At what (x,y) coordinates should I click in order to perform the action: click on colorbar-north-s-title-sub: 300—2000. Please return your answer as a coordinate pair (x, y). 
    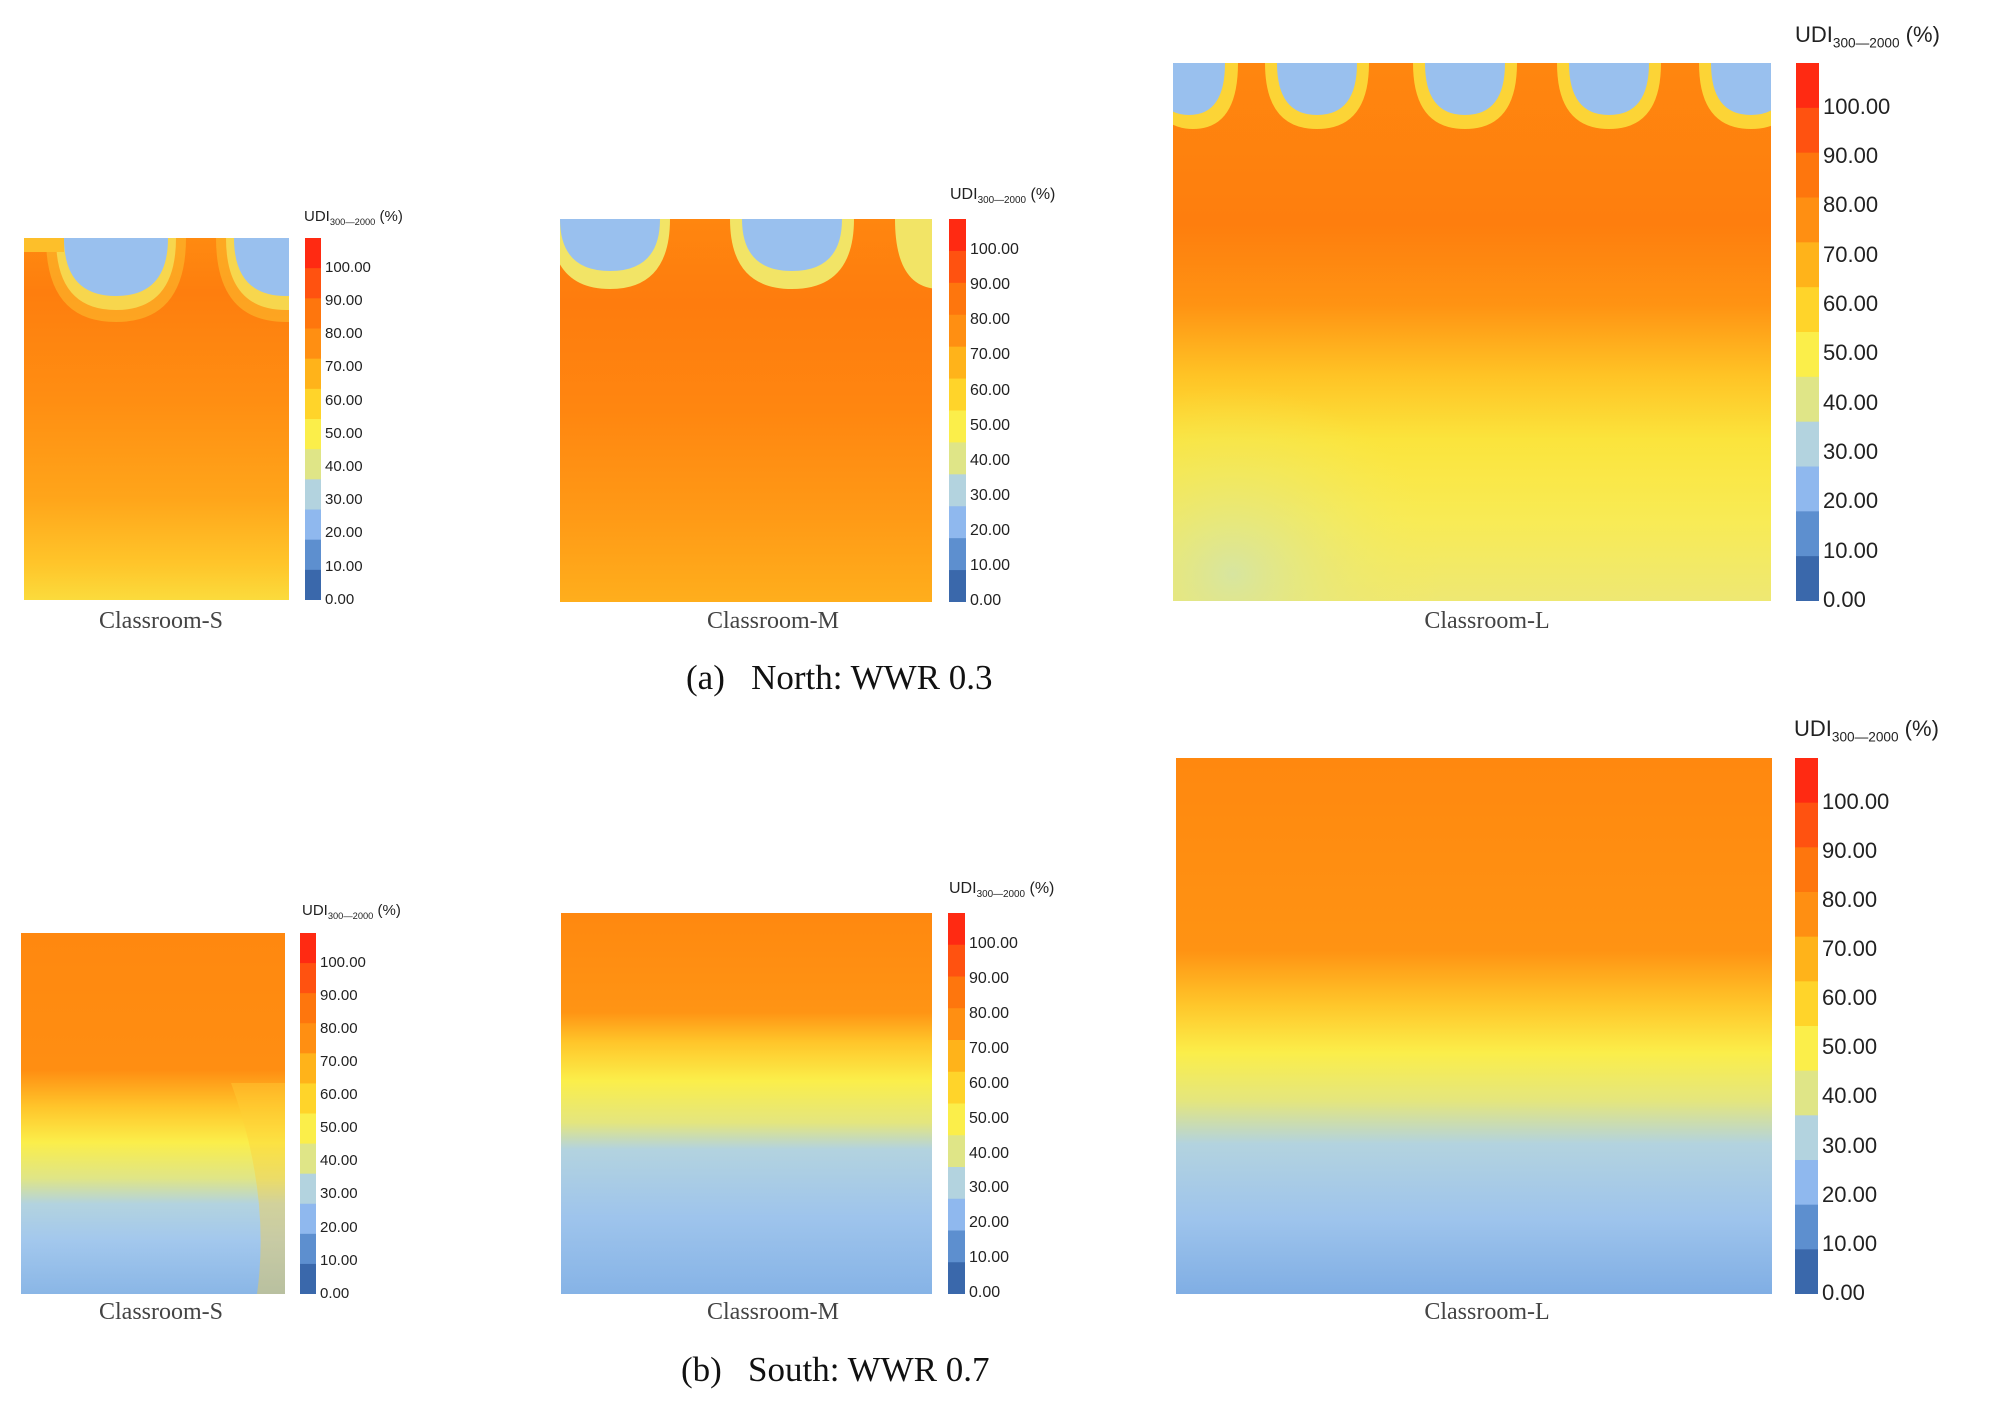
    Looking at the image, I should click on (352, 222).